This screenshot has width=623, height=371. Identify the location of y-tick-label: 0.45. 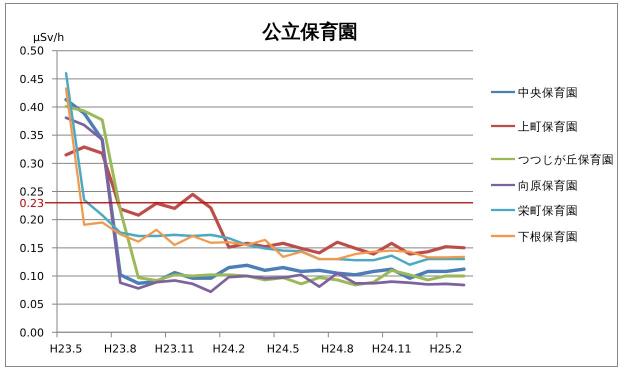
(32, 79).